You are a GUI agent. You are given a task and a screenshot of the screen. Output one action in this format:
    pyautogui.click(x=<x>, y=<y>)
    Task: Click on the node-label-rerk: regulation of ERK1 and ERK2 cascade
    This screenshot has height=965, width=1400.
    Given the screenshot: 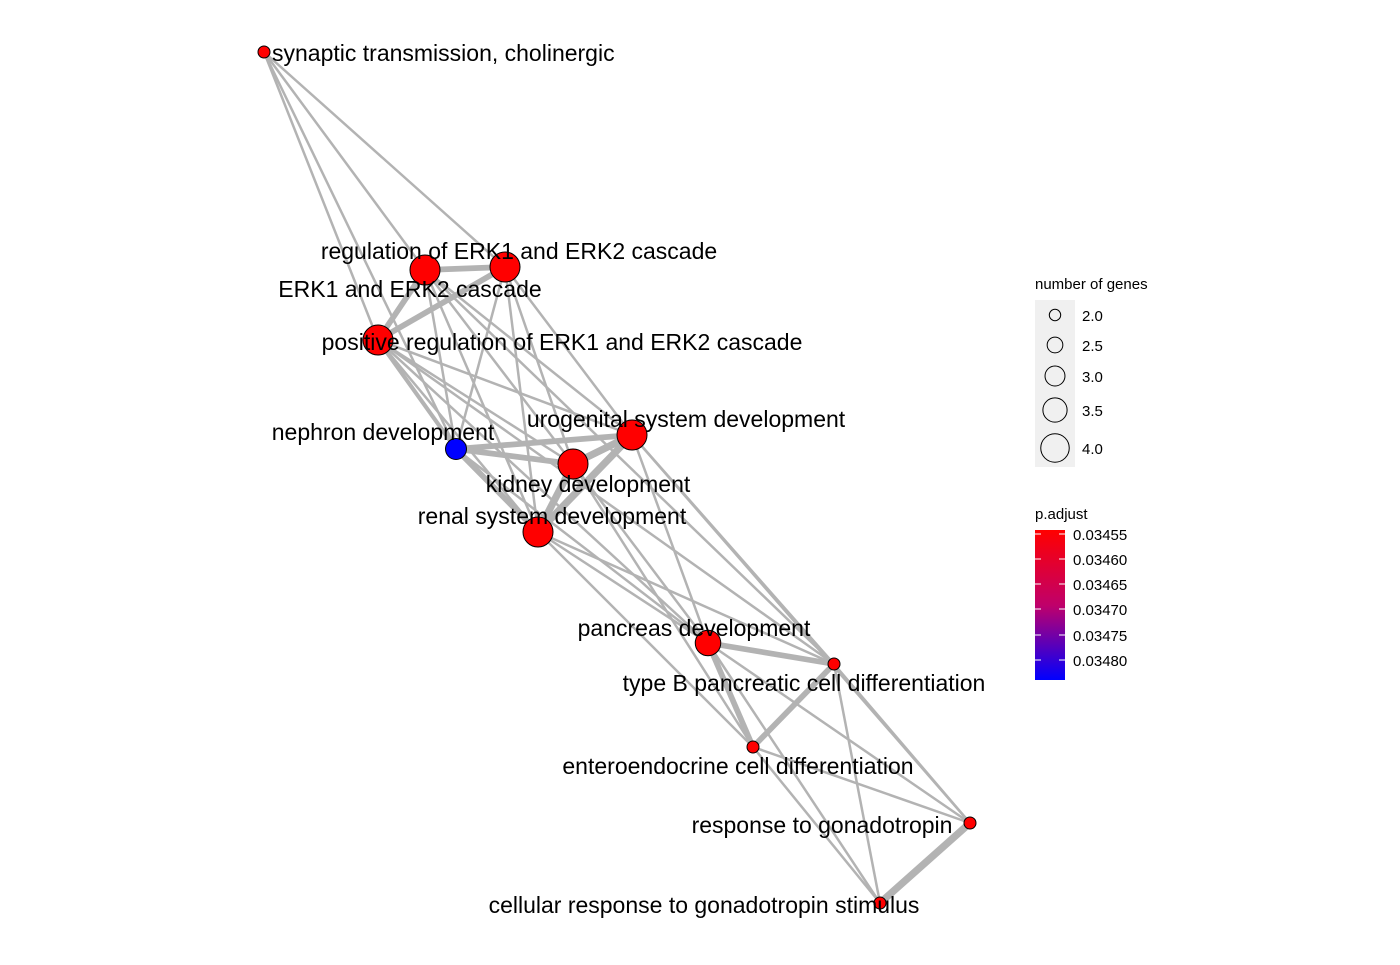 What is the action you would take?
    pyautogui.click(x=519, y=251)
    